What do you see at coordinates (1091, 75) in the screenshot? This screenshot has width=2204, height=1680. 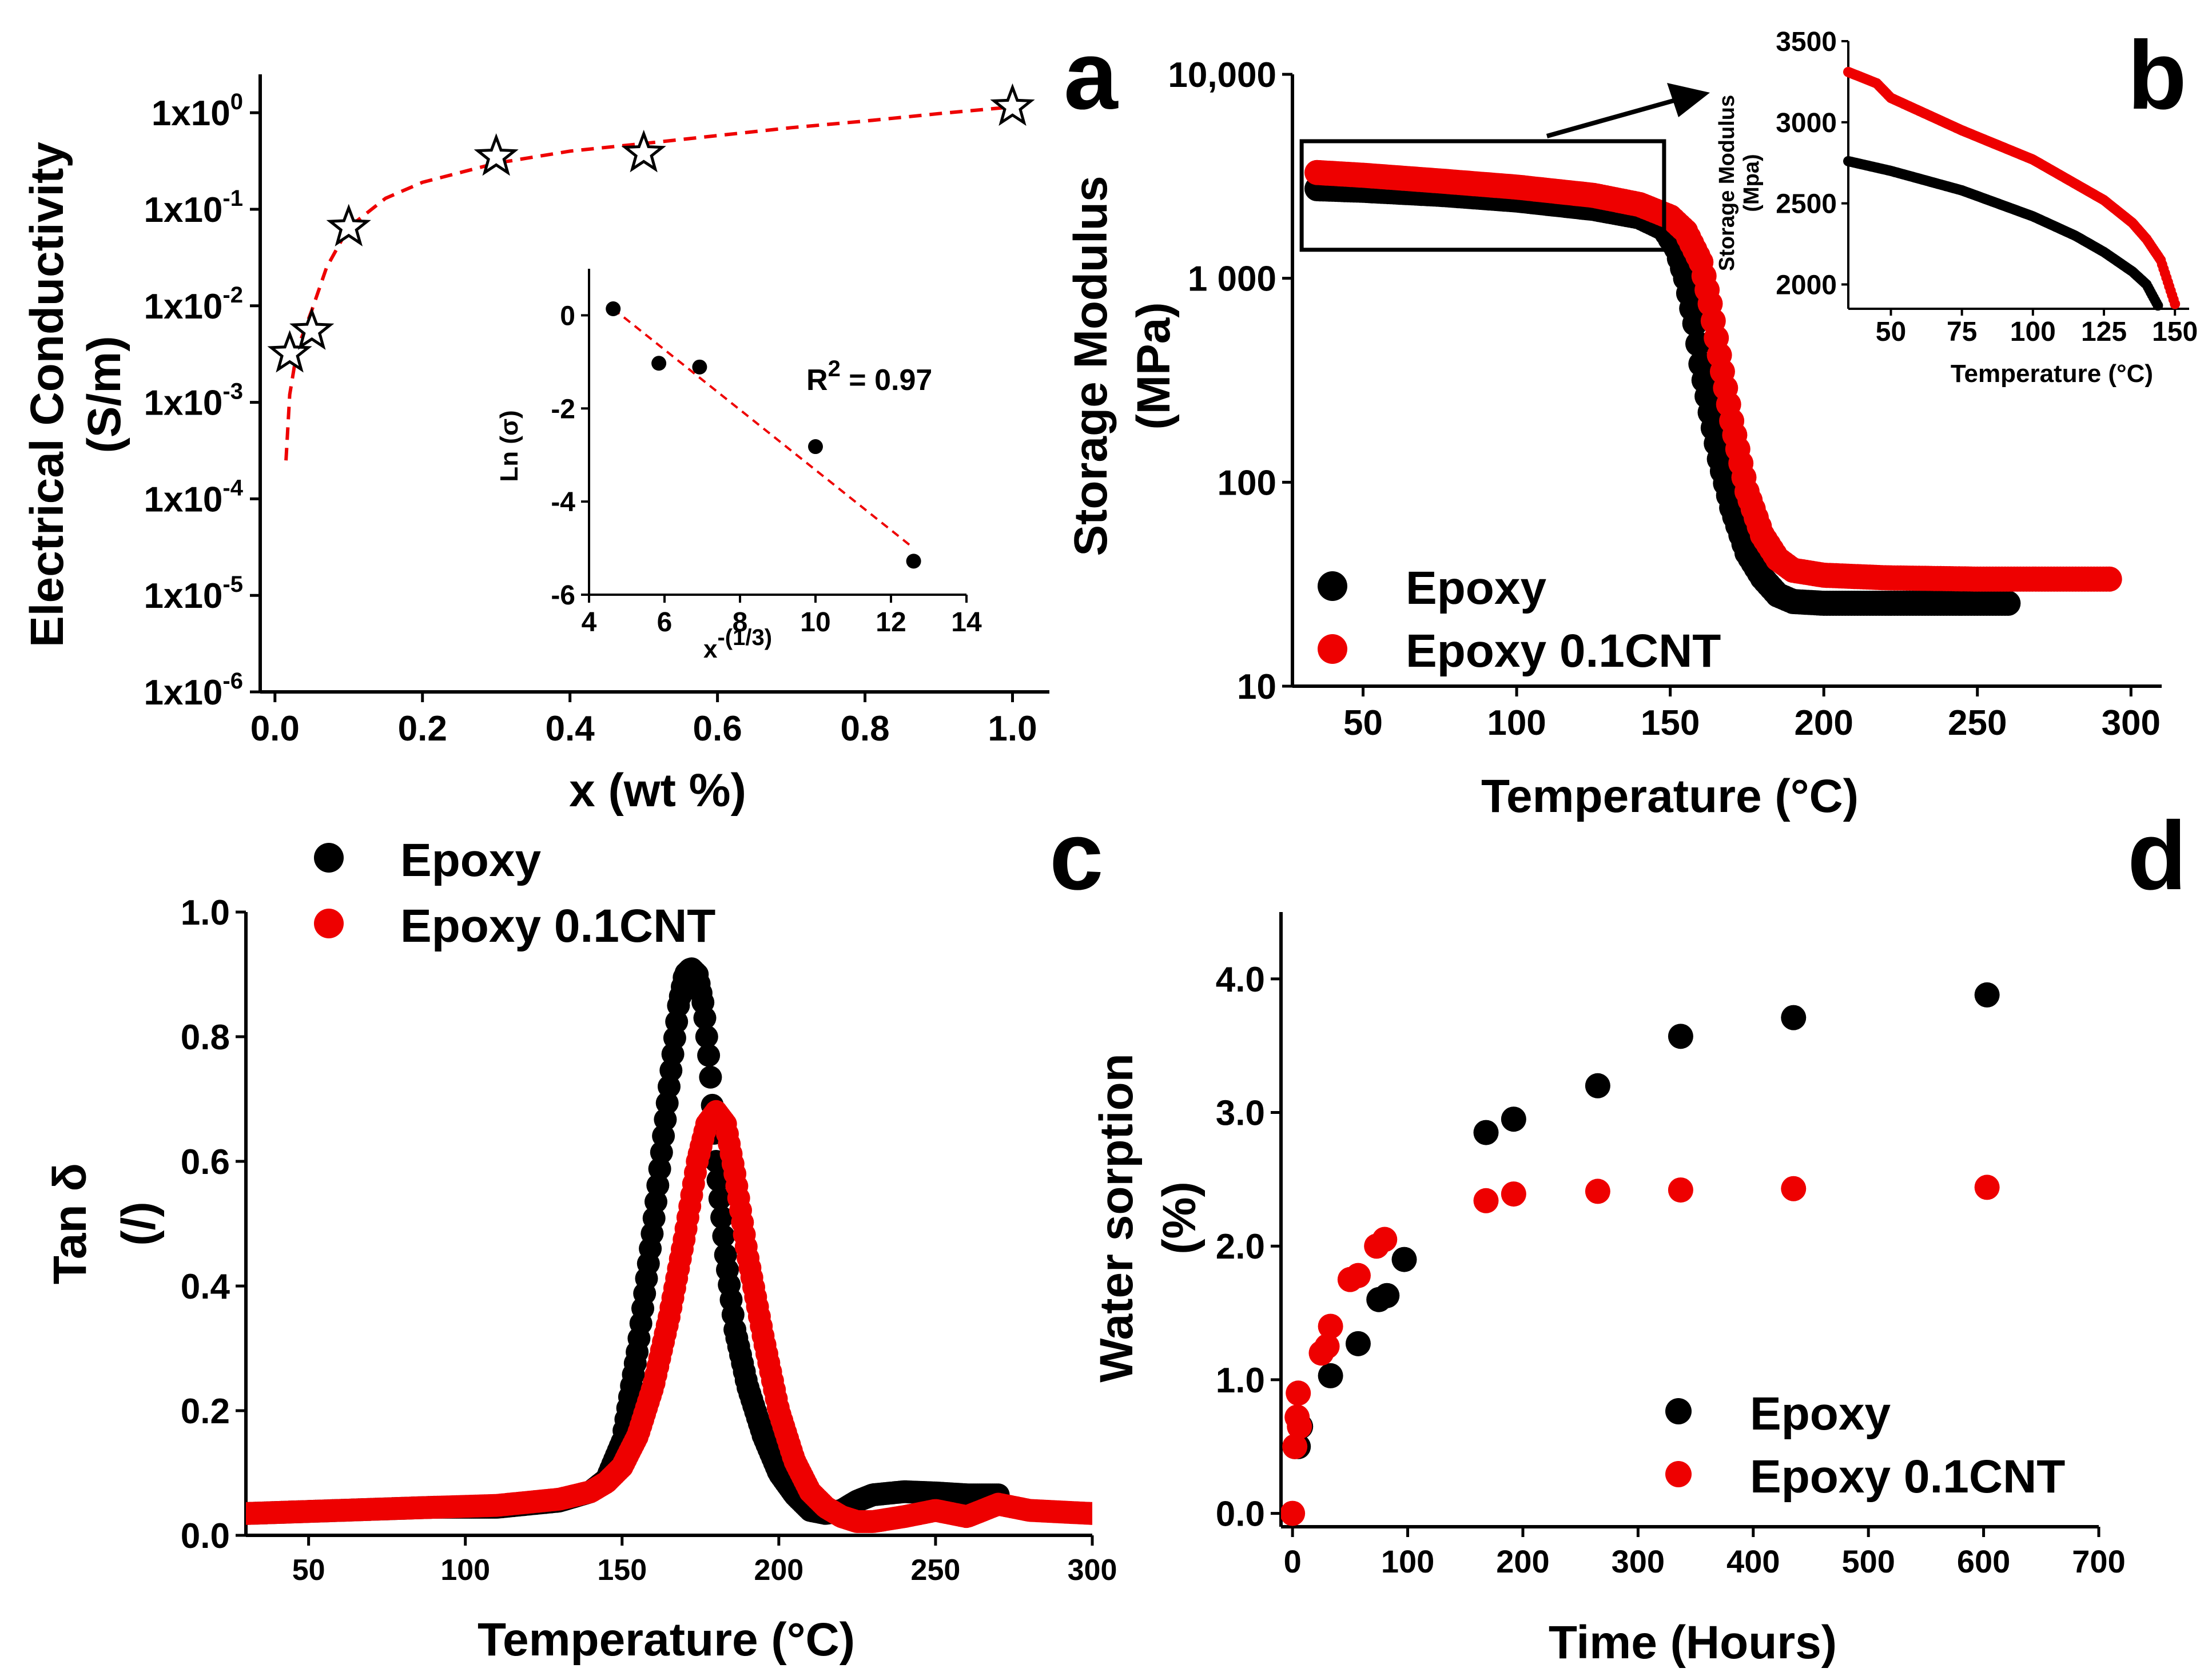 I see `panel-a-letter: a` at bounding box center [1091, 75].